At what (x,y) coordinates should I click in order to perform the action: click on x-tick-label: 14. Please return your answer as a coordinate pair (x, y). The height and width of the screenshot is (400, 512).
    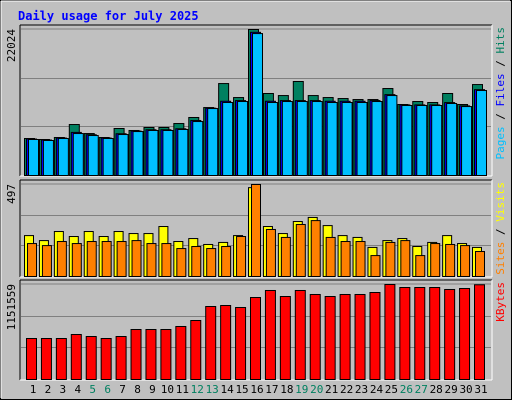
    Looking at the image, I should click on (228, 389).